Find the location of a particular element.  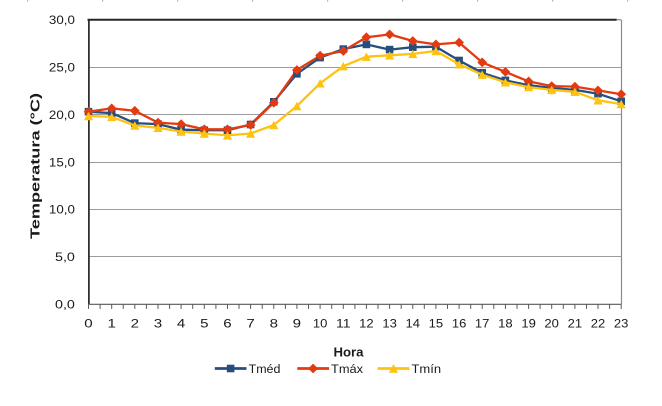

svg-text: 22 is located at coordinates (598, 324).